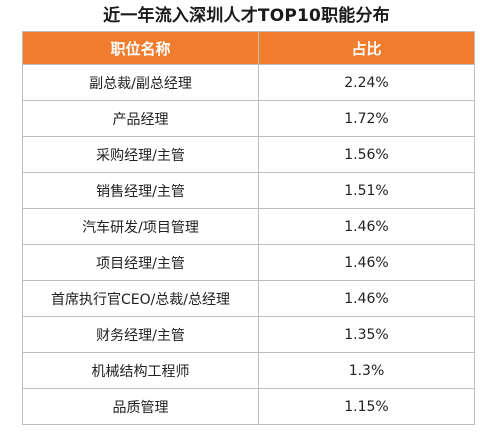  What do you see at coordinates (140, 82) in the screenshot?
I see `position-cell: 副总裁/副总经理` at bounding box center [140, 82].